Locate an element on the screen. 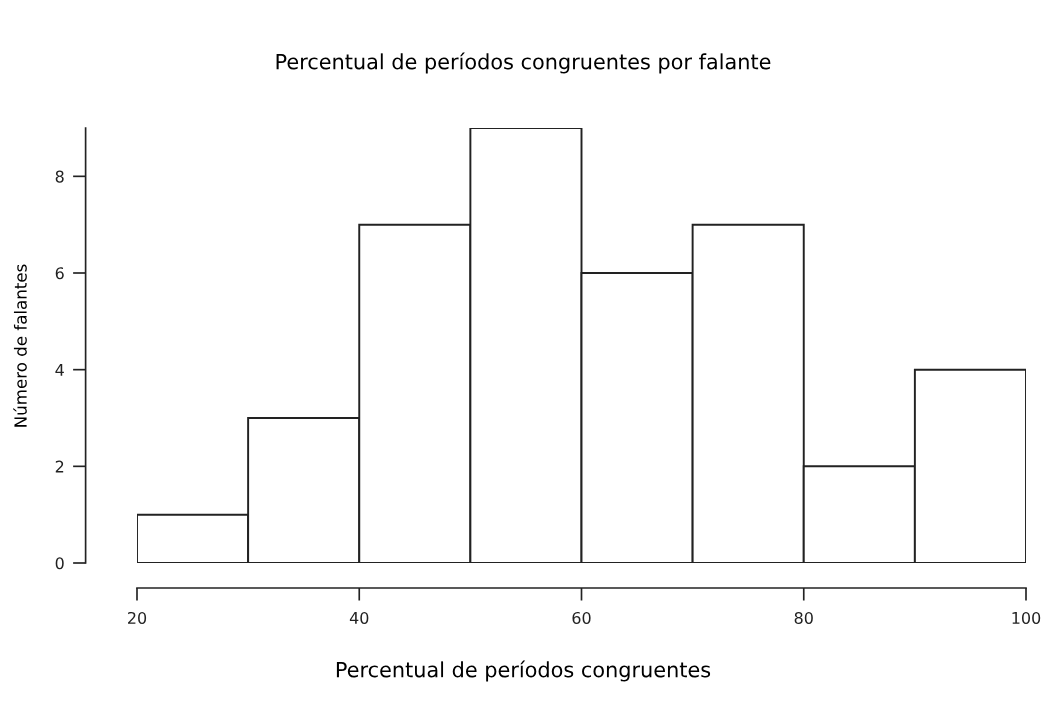  y-tick-label: 8 is located at coordinates (59, 176).